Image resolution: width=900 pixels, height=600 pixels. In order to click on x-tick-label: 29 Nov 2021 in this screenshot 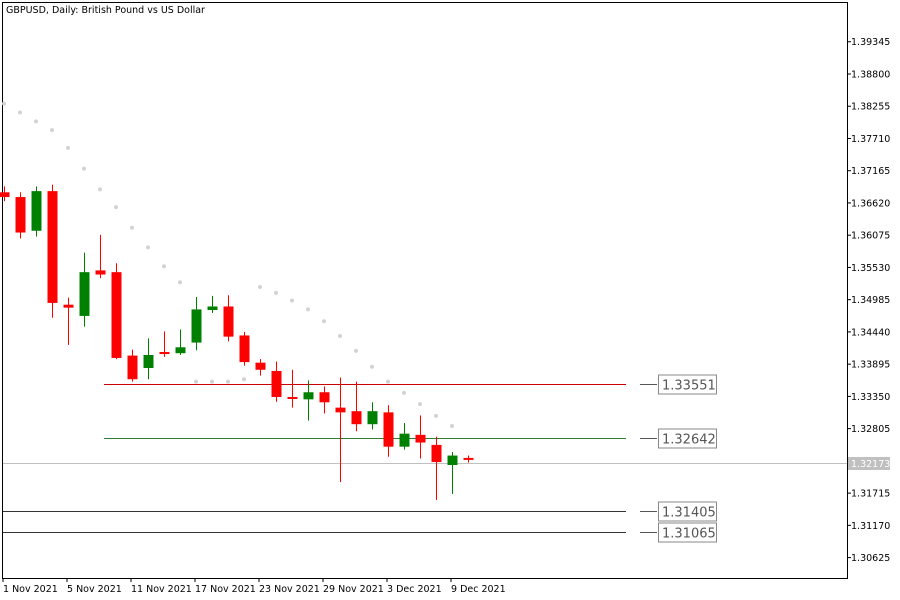, I will do `click(353, 589)`.